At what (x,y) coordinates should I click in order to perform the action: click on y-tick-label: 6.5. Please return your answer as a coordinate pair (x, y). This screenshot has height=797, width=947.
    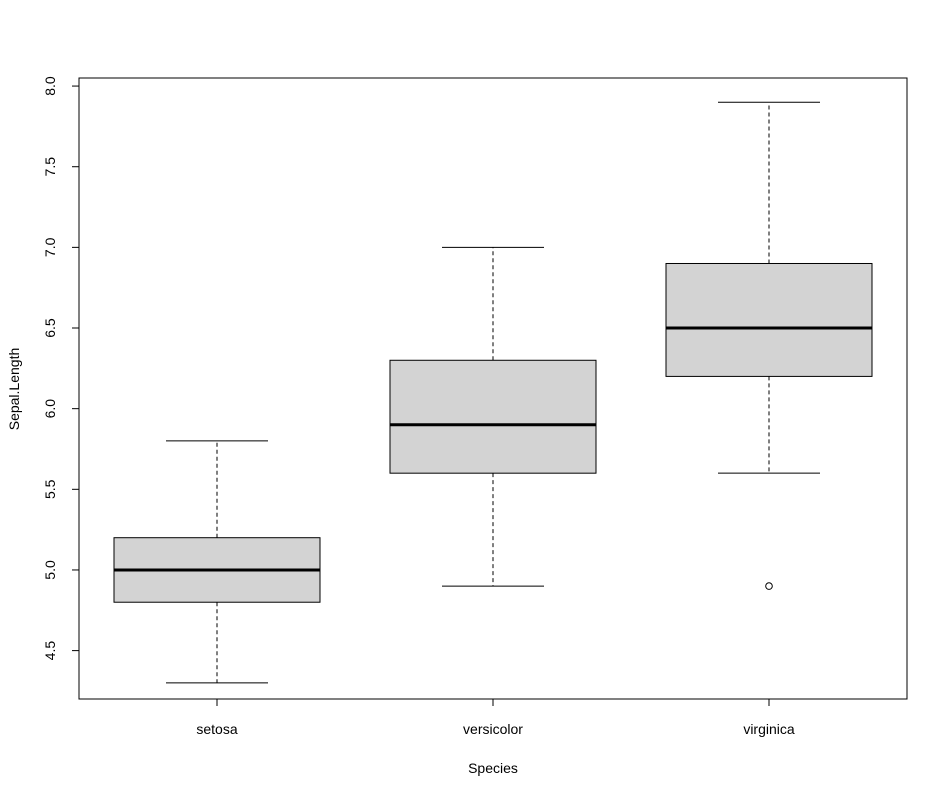
    Looking at the image, I should click on (50, 328).